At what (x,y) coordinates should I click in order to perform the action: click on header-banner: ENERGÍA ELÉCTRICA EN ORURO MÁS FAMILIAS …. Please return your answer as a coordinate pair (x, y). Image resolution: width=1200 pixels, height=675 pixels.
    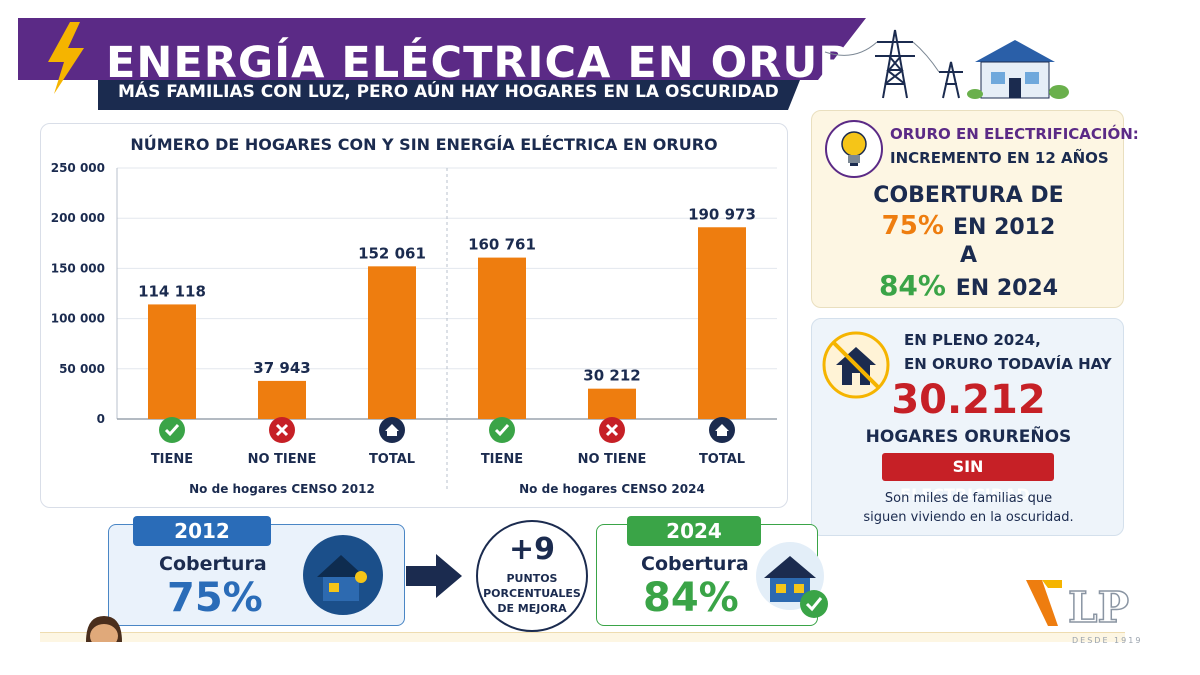
    Looking at the image, I should click on (453, 64).